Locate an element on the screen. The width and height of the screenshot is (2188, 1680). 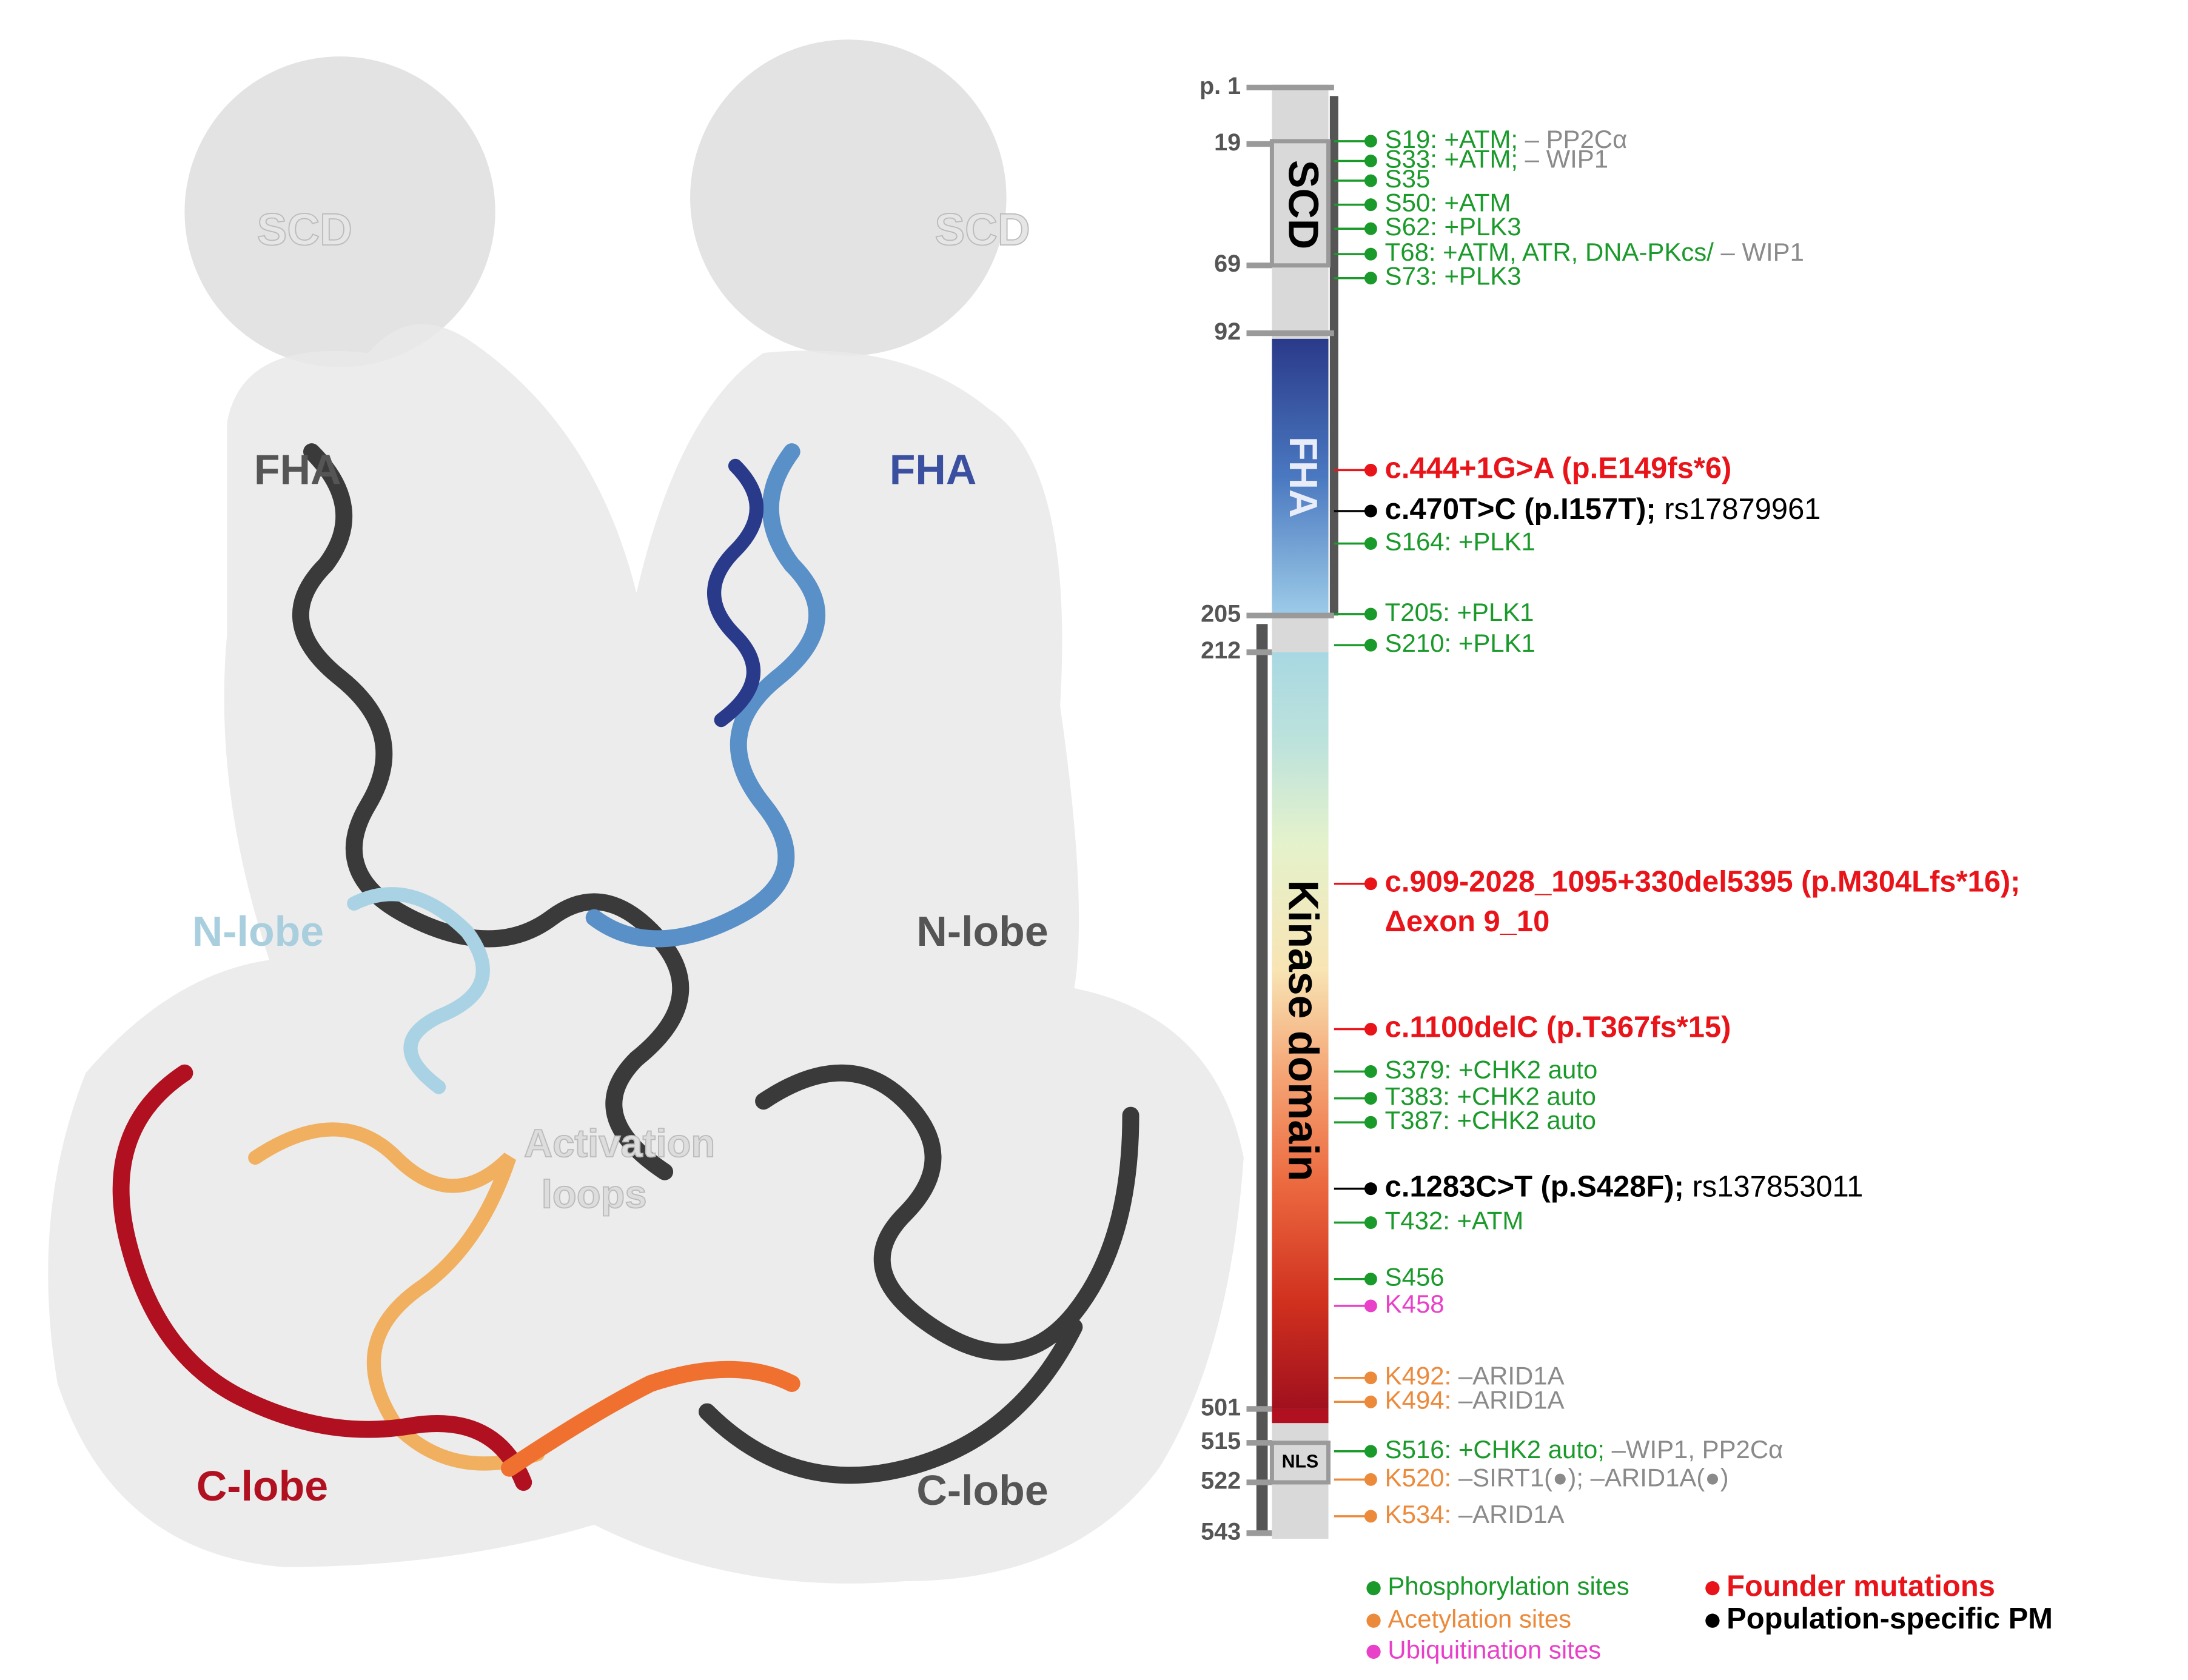
scd-box is located at coordinates (1300, 203).